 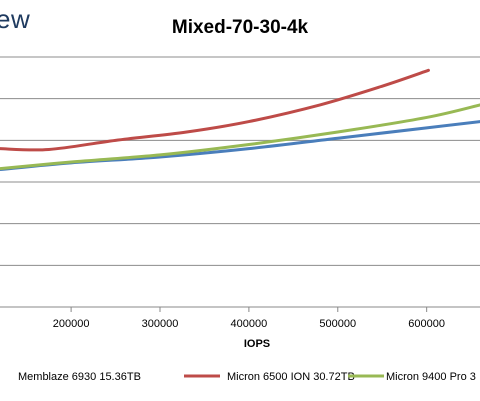 I want to click on logo-text: ew, so click(x=15, y=19).